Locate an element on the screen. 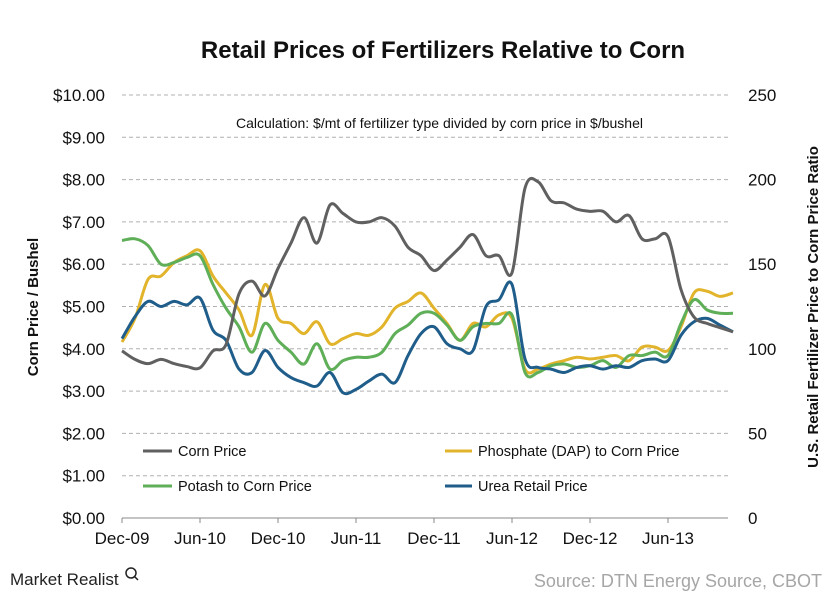 The image size is (840, 600). left-tick-label: $4.00 is located at coordinates (83, 349).